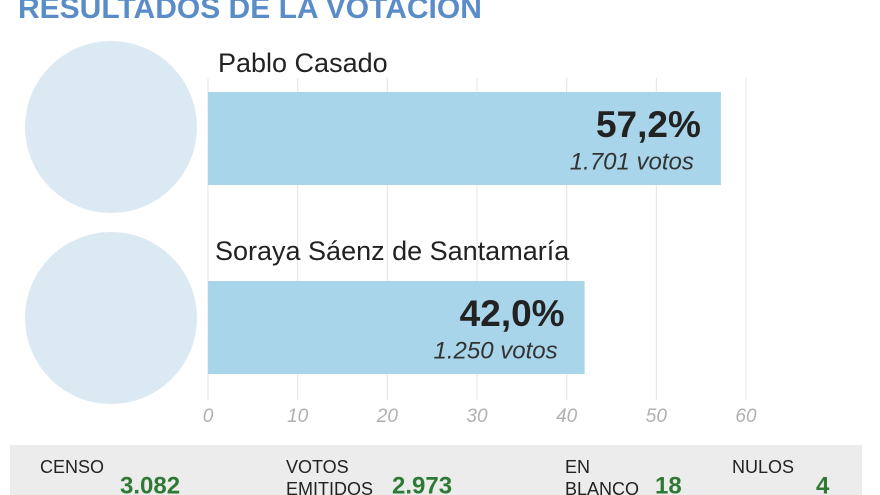  What do you see at coordinates (250, 12) in the screenshot?
I see `chart-title: RESULTADOS DE LA VOTACIÓN` at bounding box center [250, 12].